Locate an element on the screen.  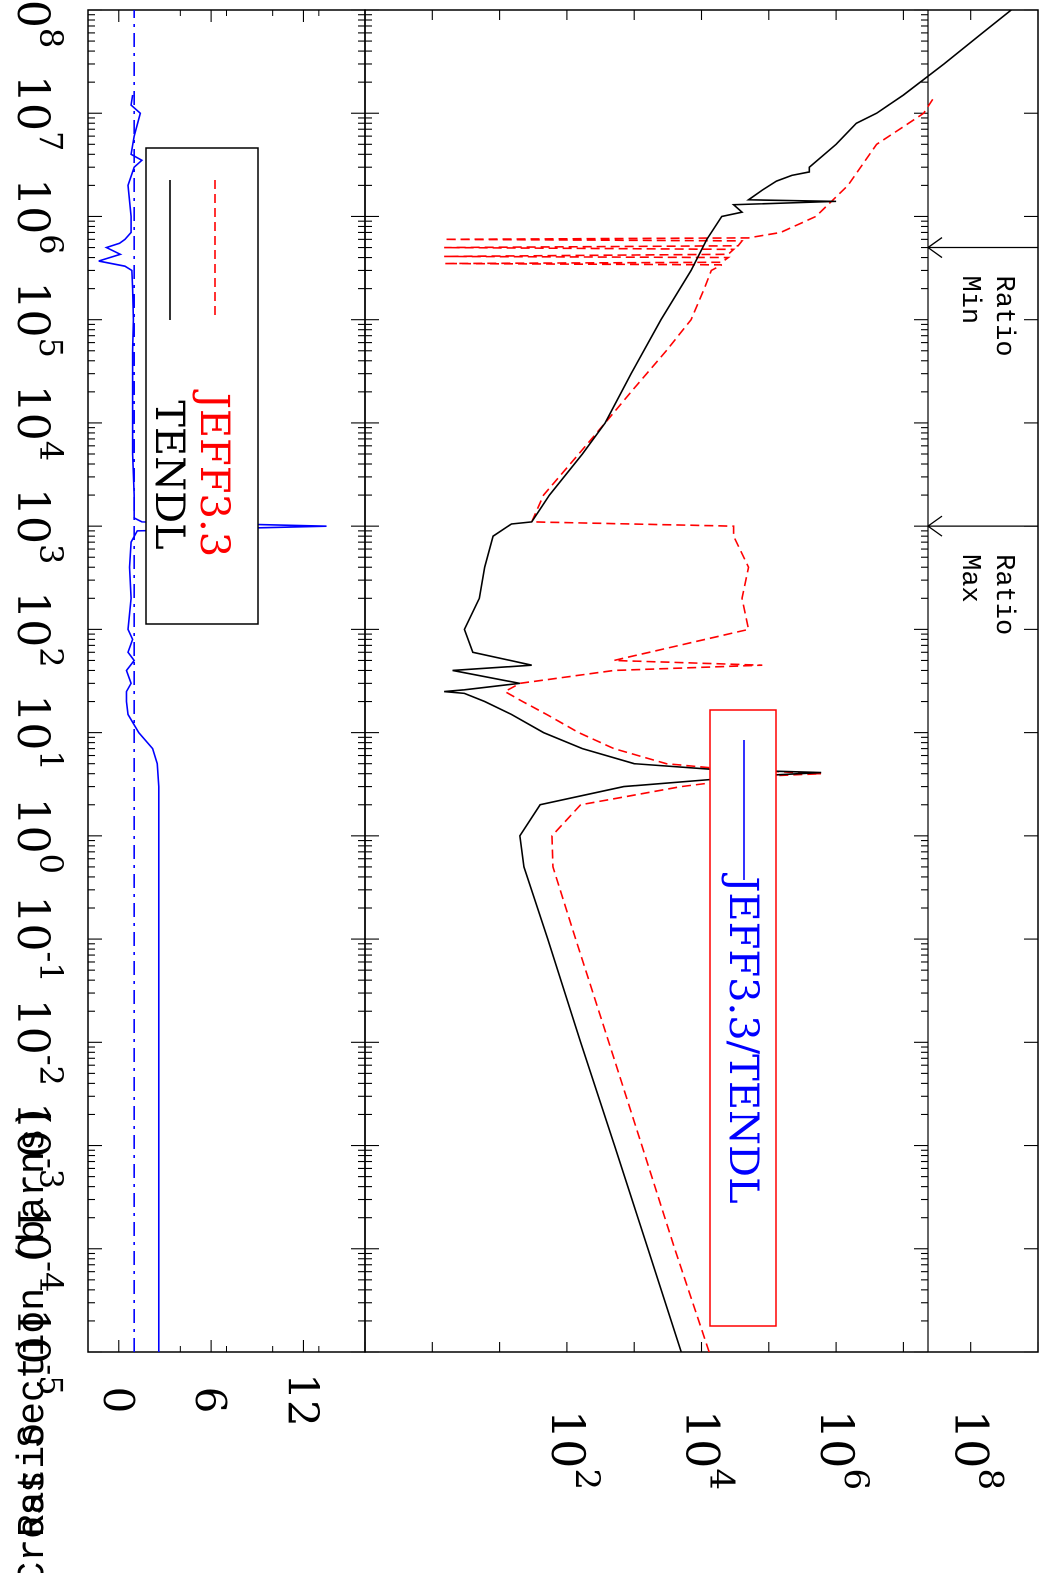
x-tick-label: 10-2 is located at coordinates (38, 1042).